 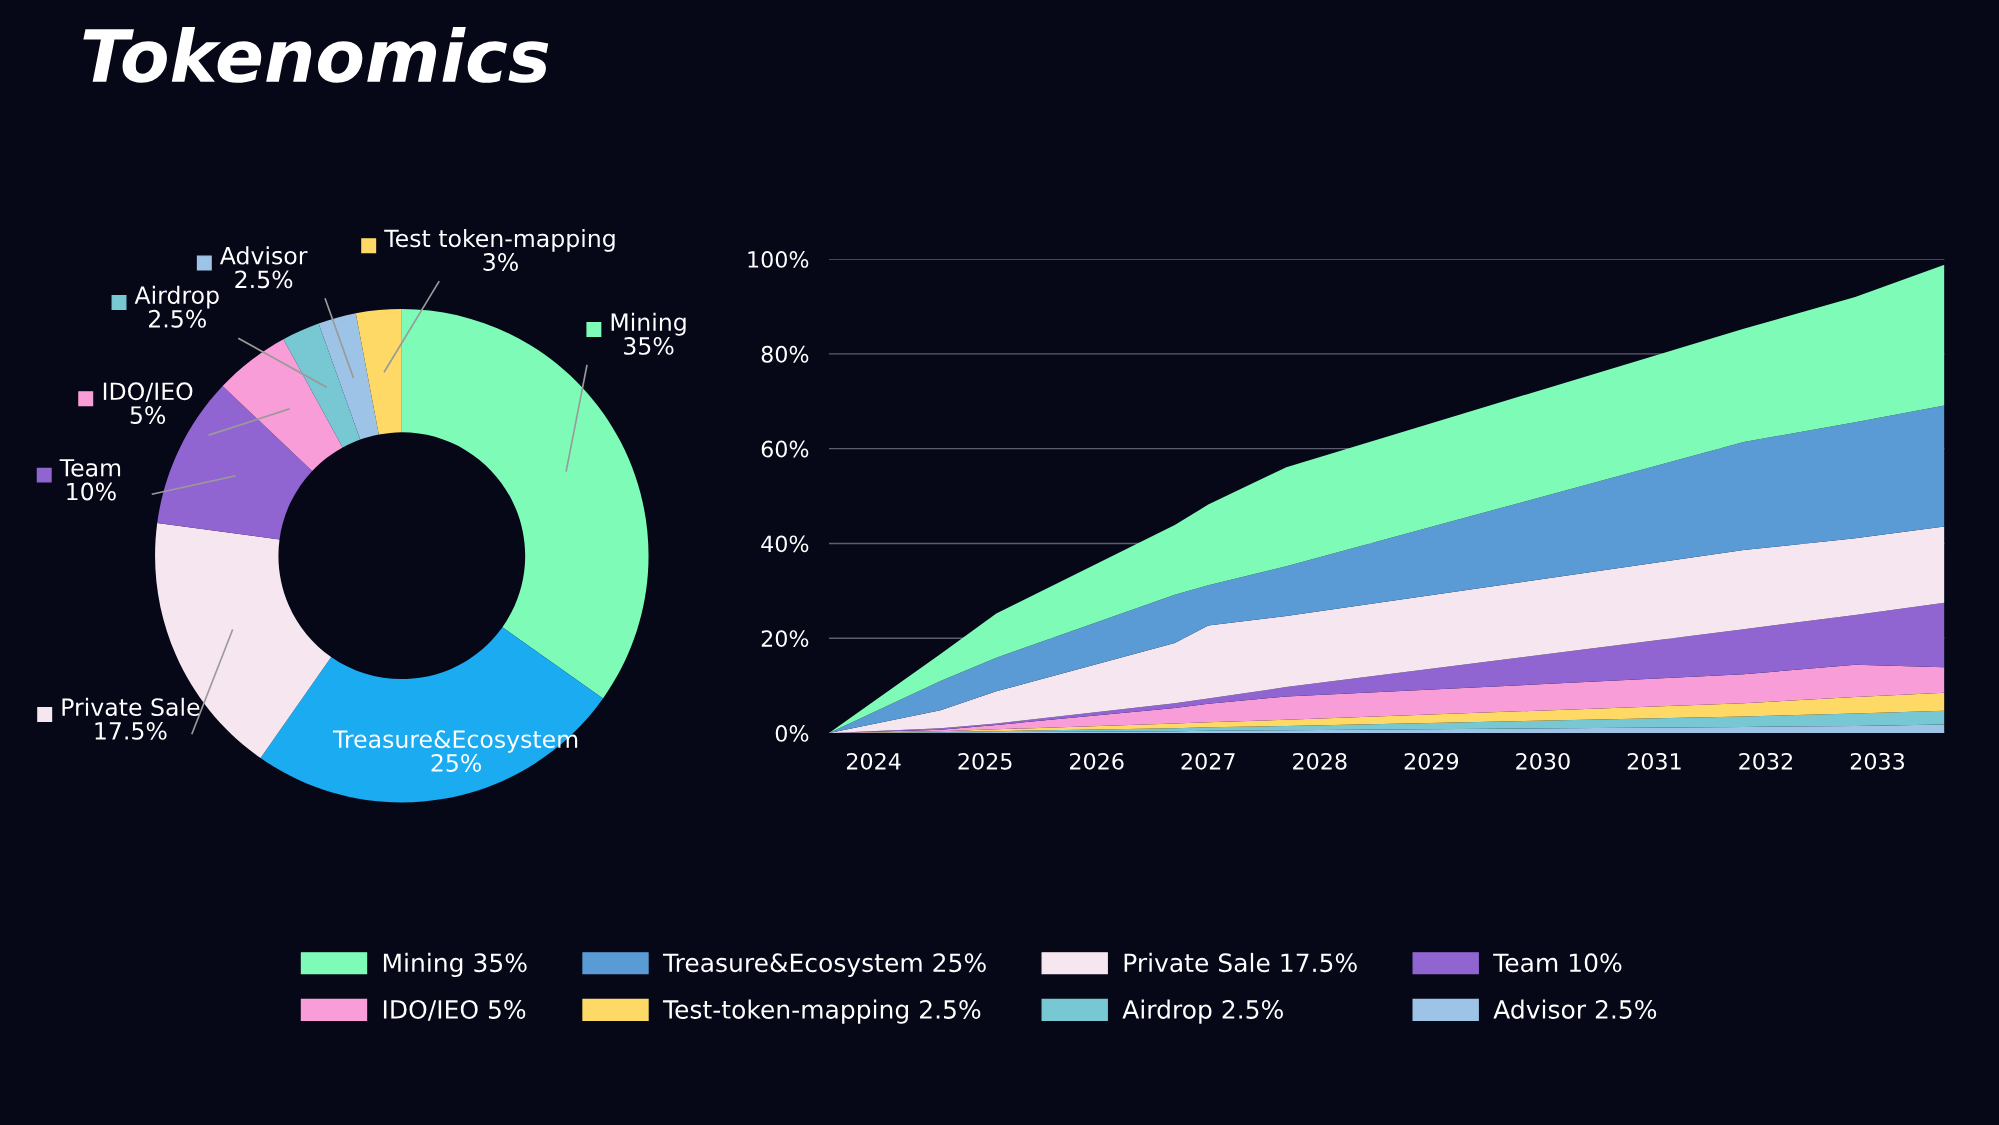 What do you see at coordinates (1240, 962) in the screenshot?
I see `legend-label: Private Sale 17.5%` at bounding box center [1240, 962].